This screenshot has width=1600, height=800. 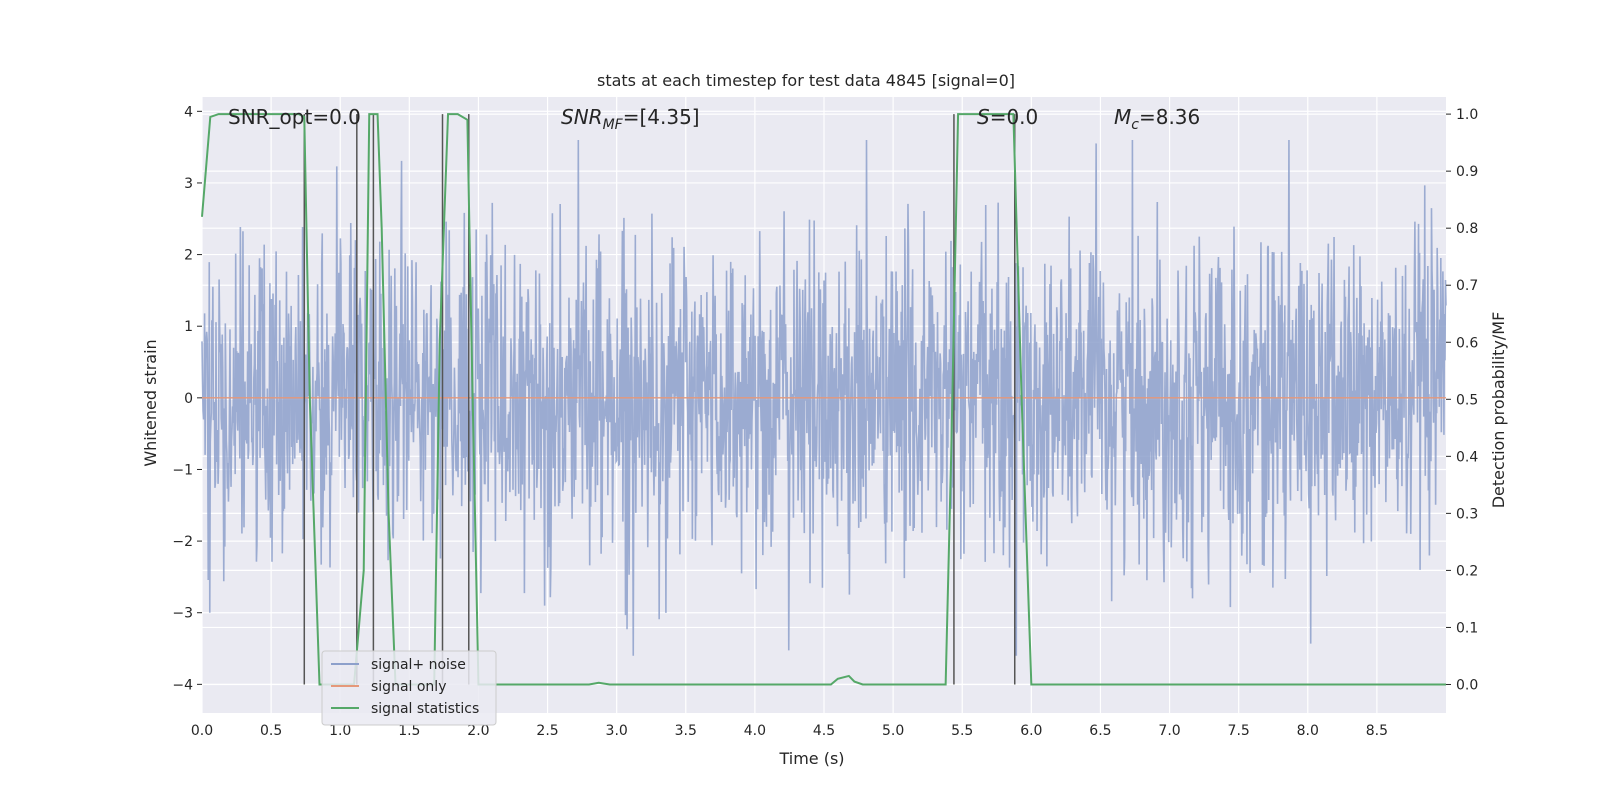 I want to click on annotation-snr-opt: SNR_opt=0.0, so click(x=294, y=117).